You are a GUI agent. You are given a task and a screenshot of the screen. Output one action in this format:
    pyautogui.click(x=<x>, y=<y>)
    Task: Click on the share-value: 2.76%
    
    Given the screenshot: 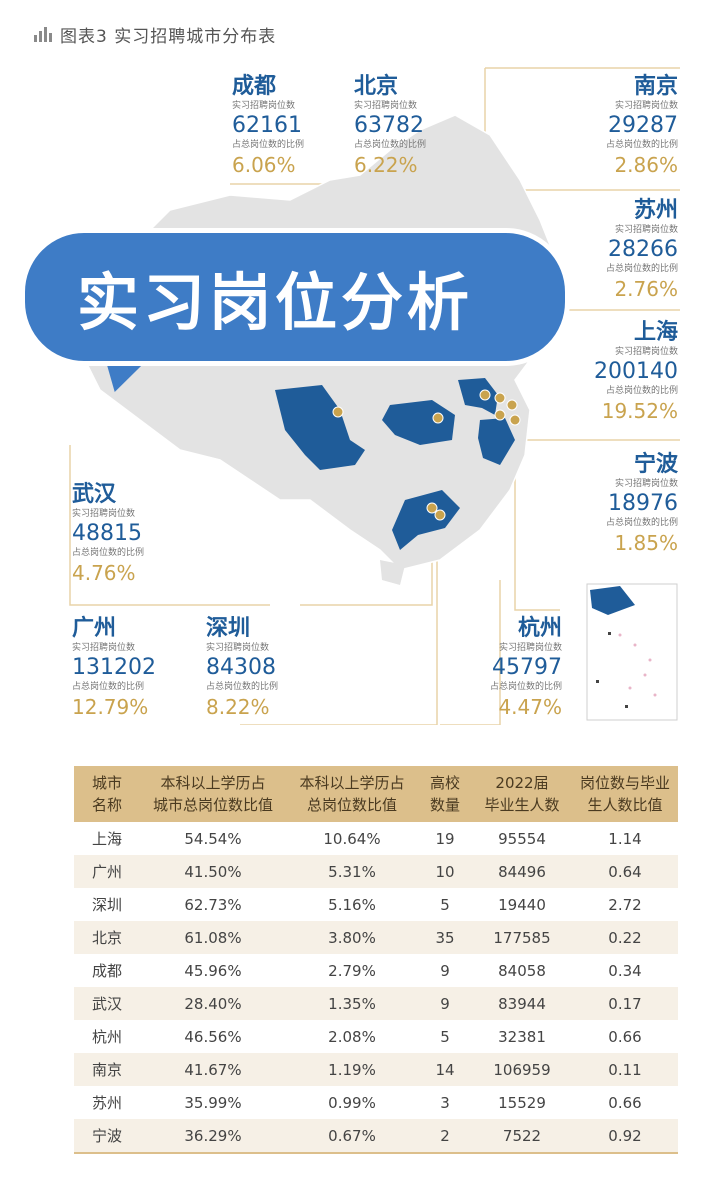 What is the action you would take?
    pyautogui.click(x=646, y=289)
    